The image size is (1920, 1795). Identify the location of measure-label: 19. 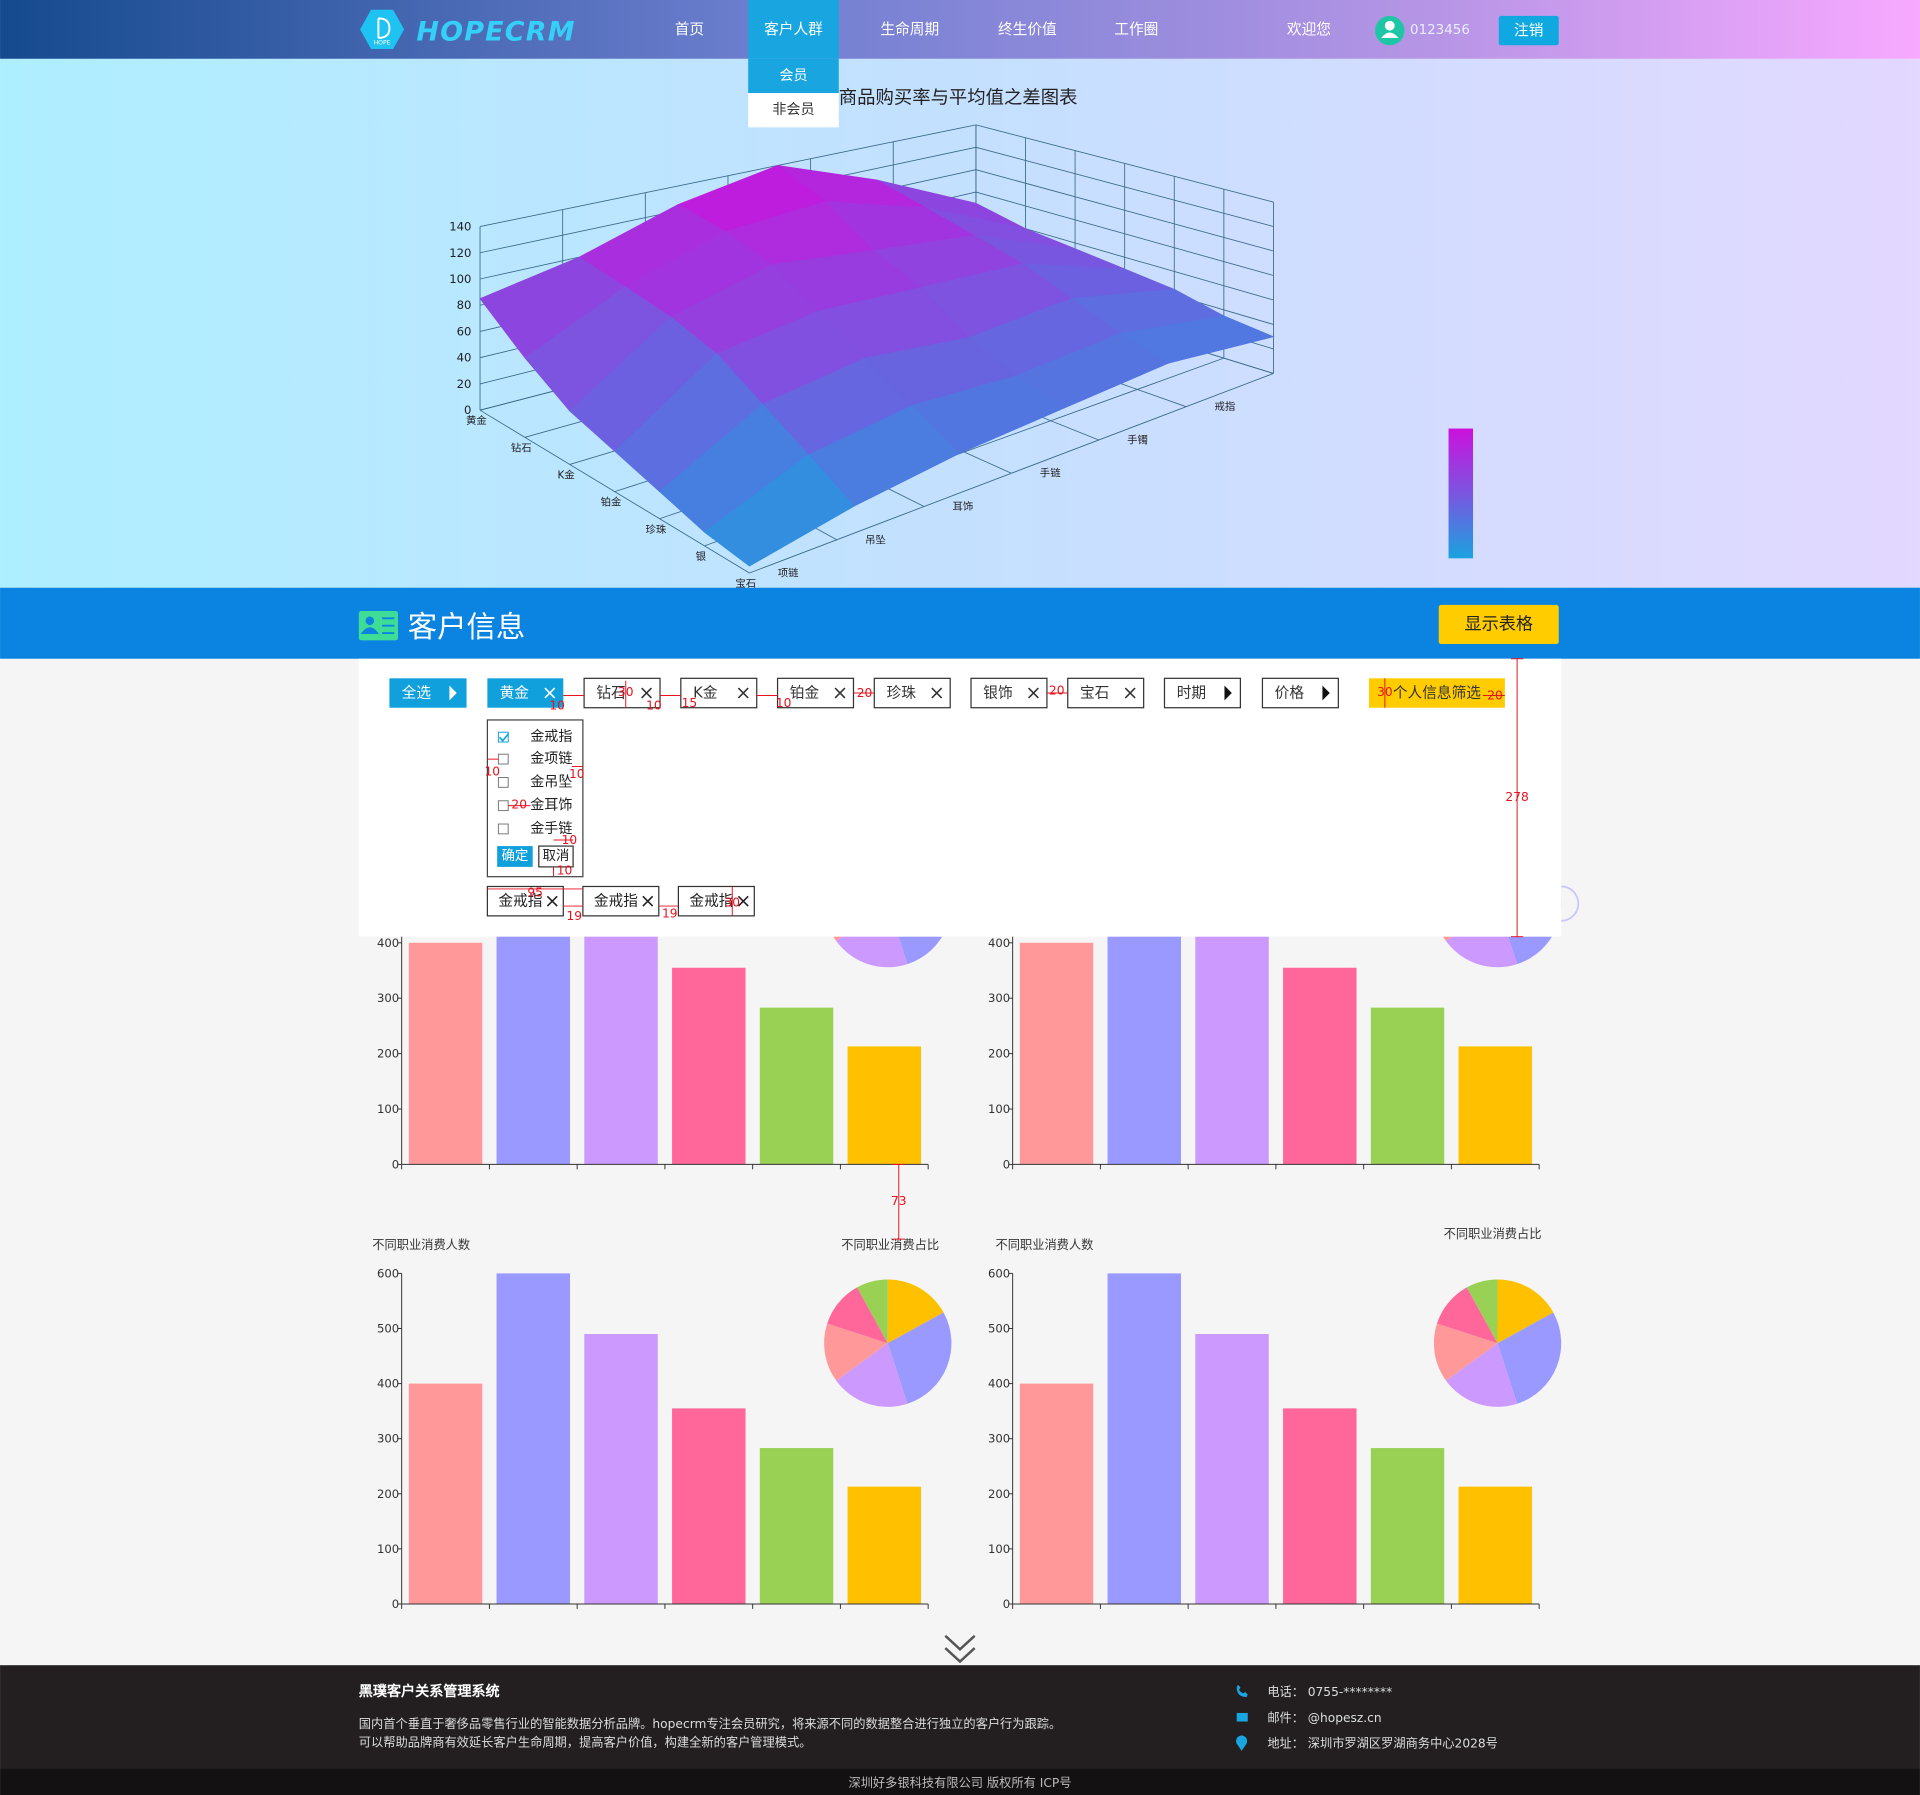
(575, 916).